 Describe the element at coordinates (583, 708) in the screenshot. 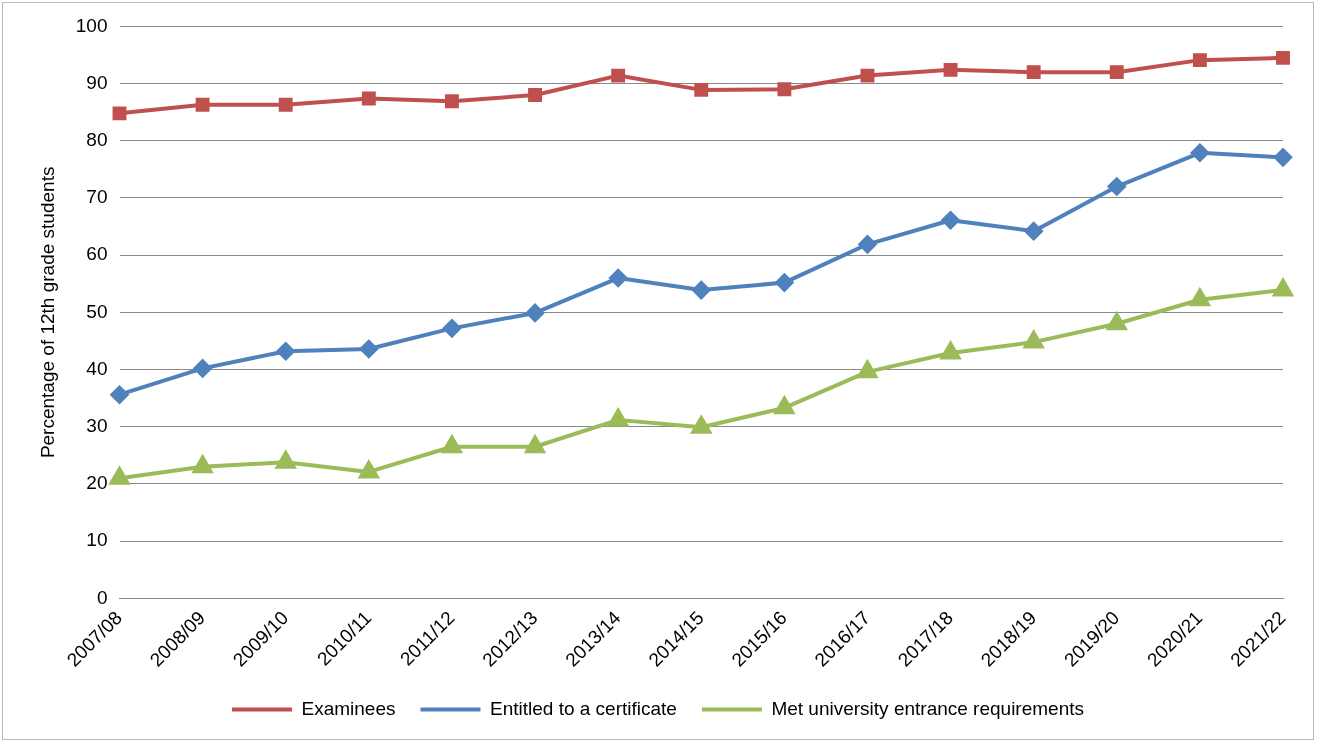

I see `legend-label: Entitled to a certificate` at that location.